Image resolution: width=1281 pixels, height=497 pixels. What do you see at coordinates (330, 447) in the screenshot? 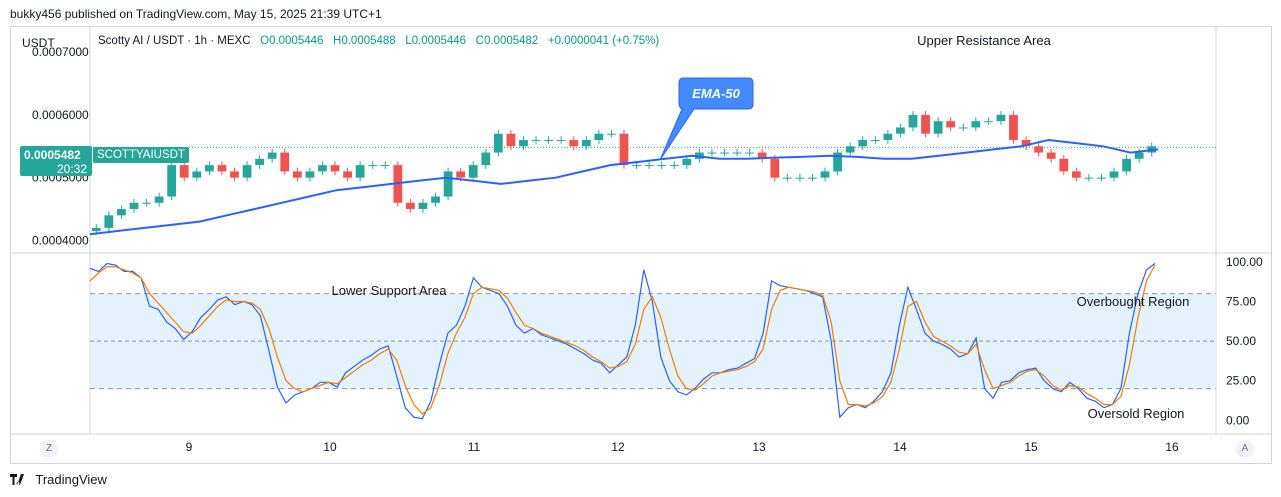
I see `time-tick-label: 10` at bounding box center [330, 447].